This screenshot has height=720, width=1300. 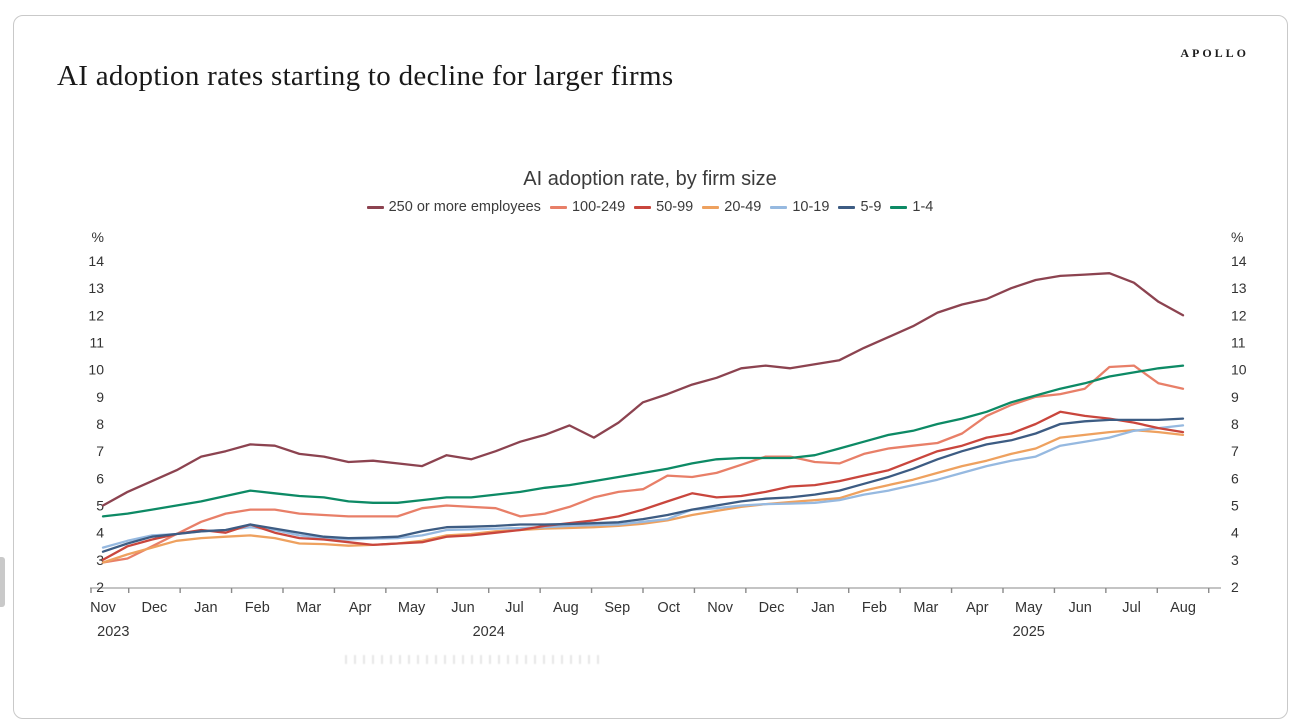 I want to click on legend-item-3: 50-99, so click(x=663, y=207).